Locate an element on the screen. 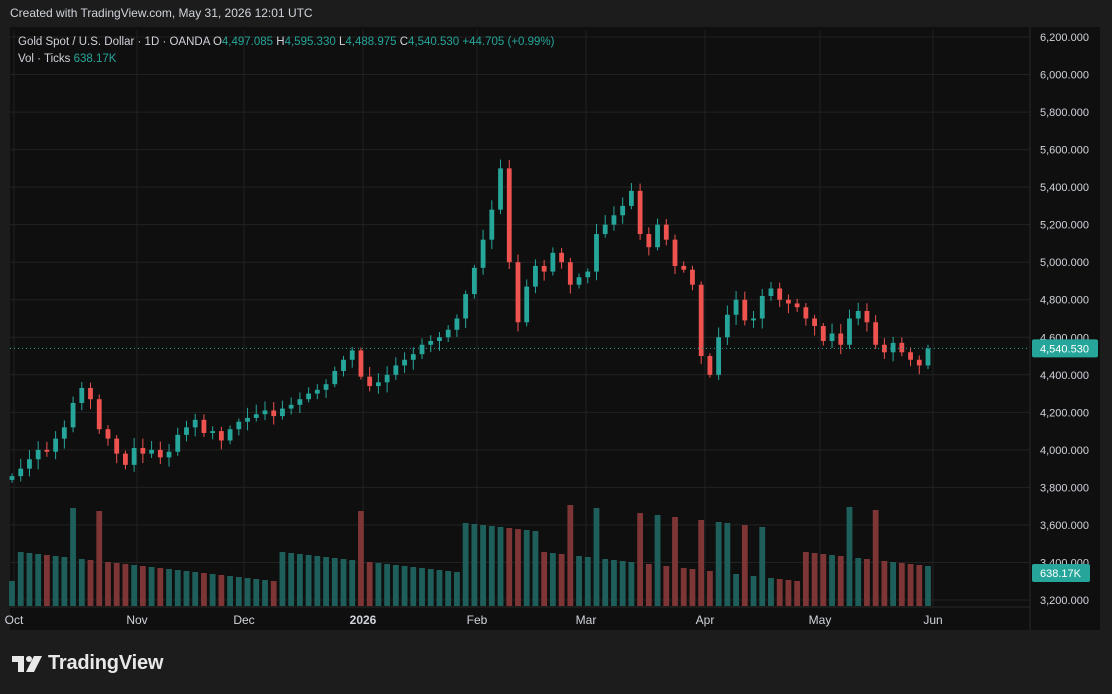 The height and width of the screenshot is (694, 1112). time-tick-label: Feb is located at coordinates (477, 620).